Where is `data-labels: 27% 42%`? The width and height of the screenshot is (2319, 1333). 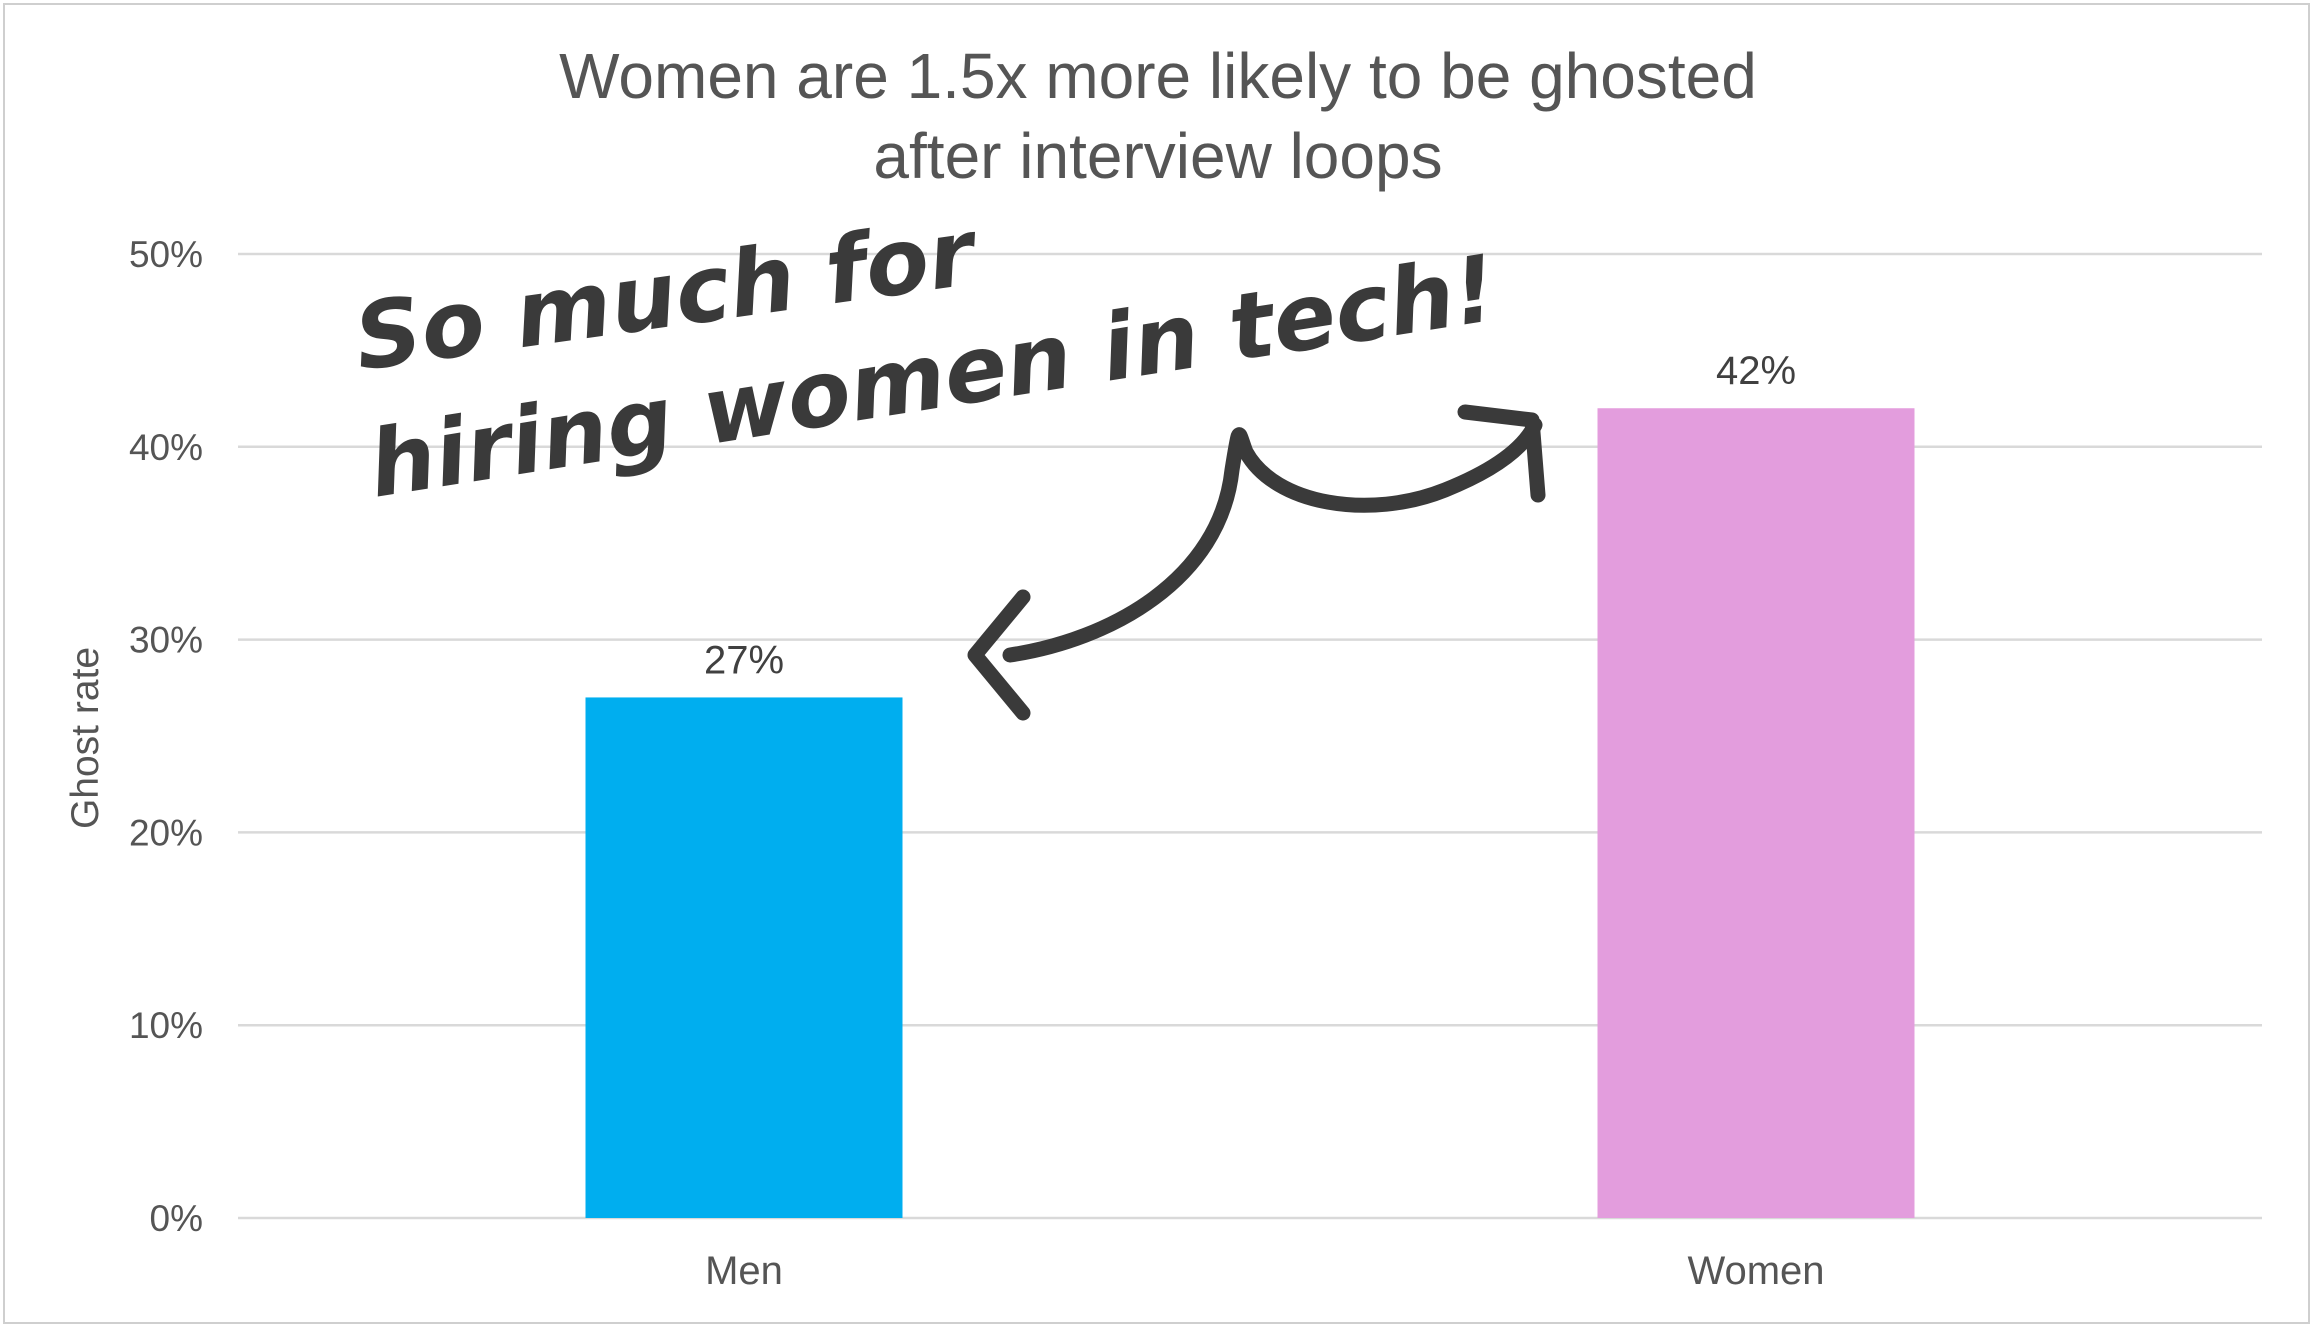
data-labels: 27% 42% is located at coordinates (1250, 515).